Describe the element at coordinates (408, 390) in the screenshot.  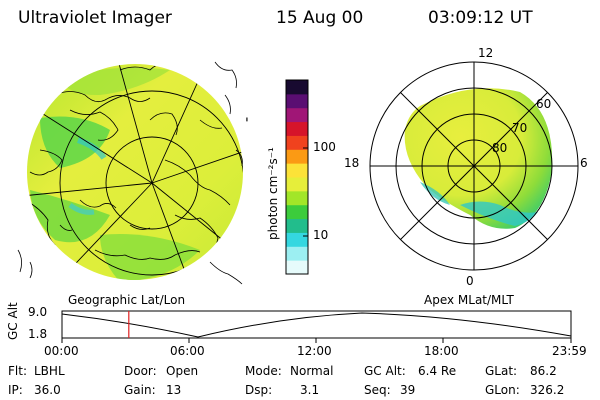
I see `seq-value: 39` at that location.